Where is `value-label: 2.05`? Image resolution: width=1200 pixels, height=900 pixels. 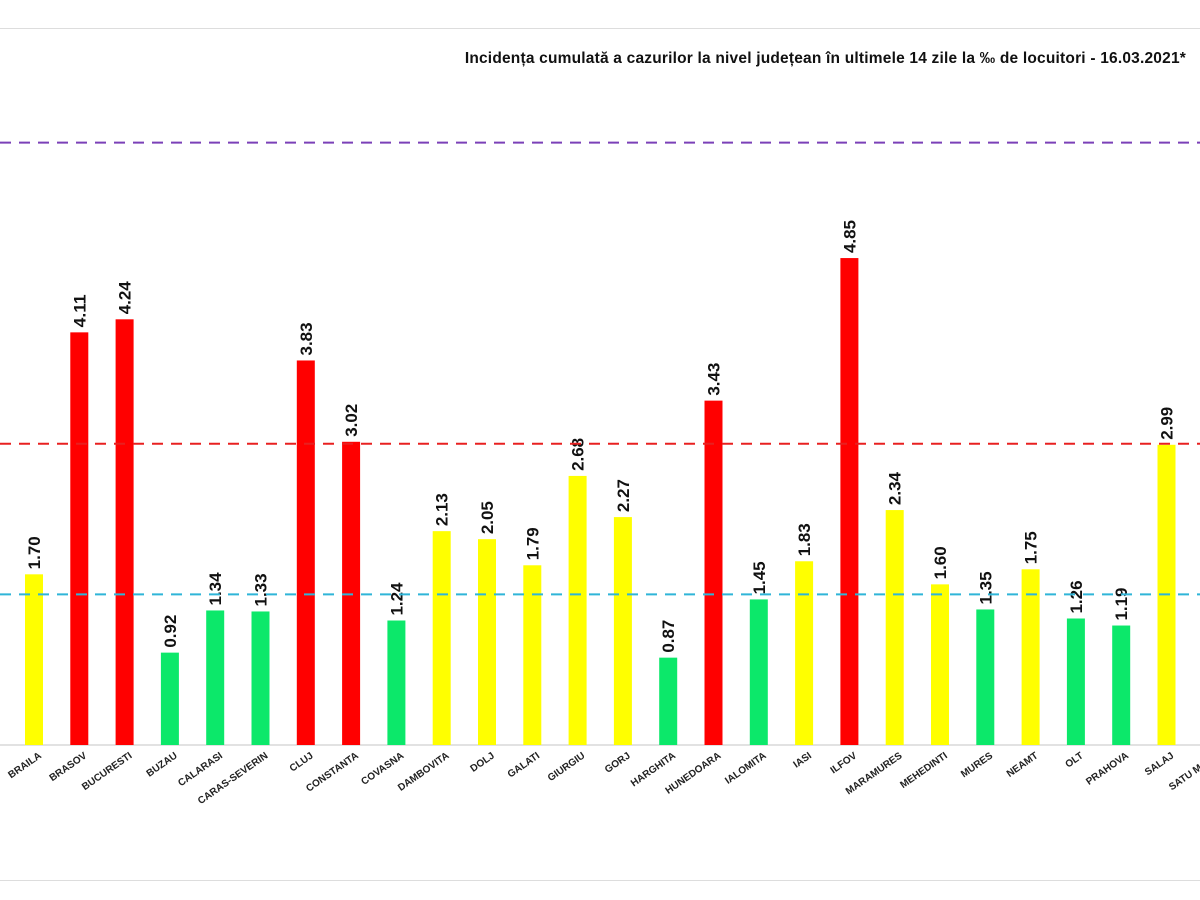
value-label: 2.05 is located at coordinates (487, 517).